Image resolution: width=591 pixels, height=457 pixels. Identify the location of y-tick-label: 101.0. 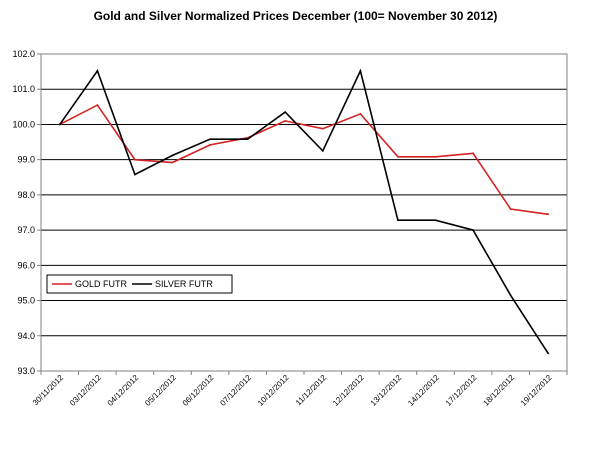
(23, 89).